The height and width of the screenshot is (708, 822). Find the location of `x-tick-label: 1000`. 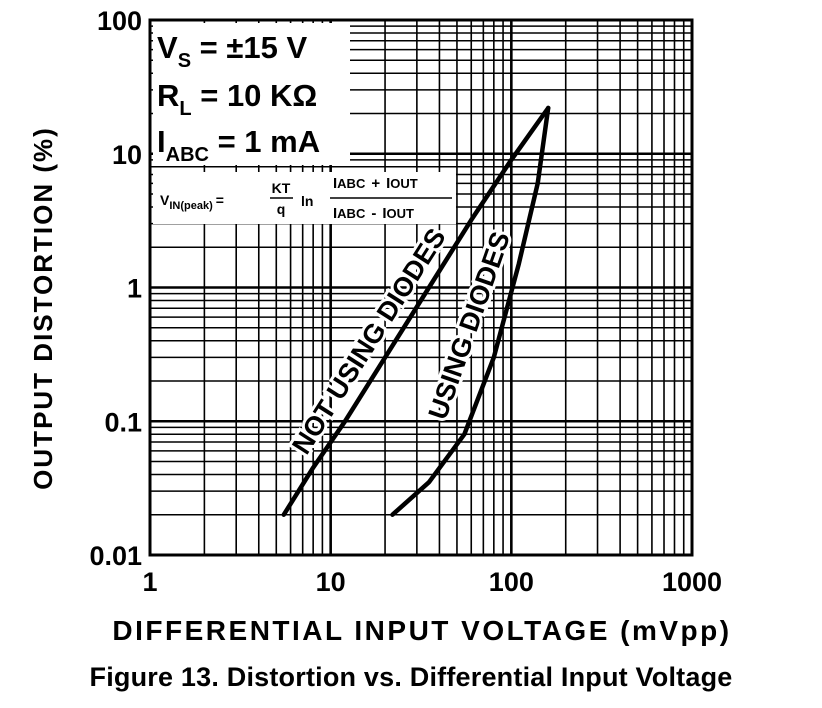

x-tick-label: 1000 is located at coordinates (692, 582).